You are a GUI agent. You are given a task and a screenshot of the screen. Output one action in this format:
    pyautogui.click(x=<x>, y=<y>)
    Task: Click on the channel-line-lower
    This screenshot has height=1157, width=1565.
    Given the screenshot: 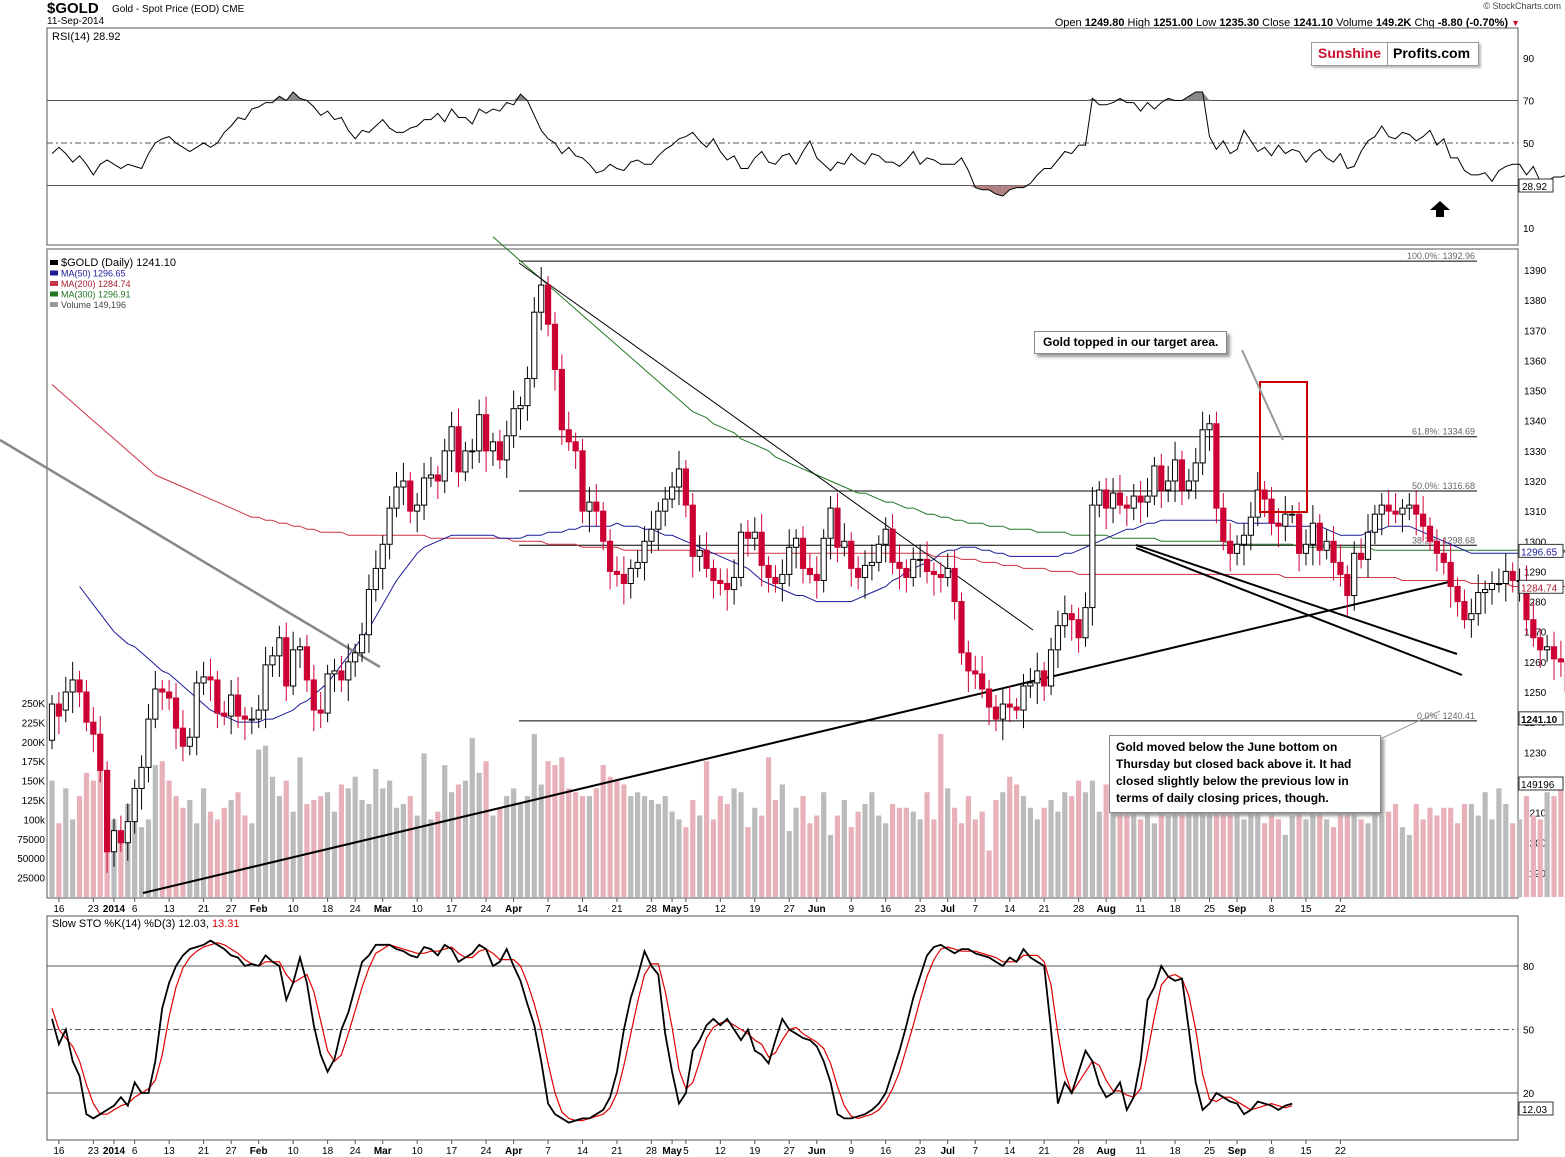 What is the action you would take?
    pyautogui.click(x=1299, y=611)
    